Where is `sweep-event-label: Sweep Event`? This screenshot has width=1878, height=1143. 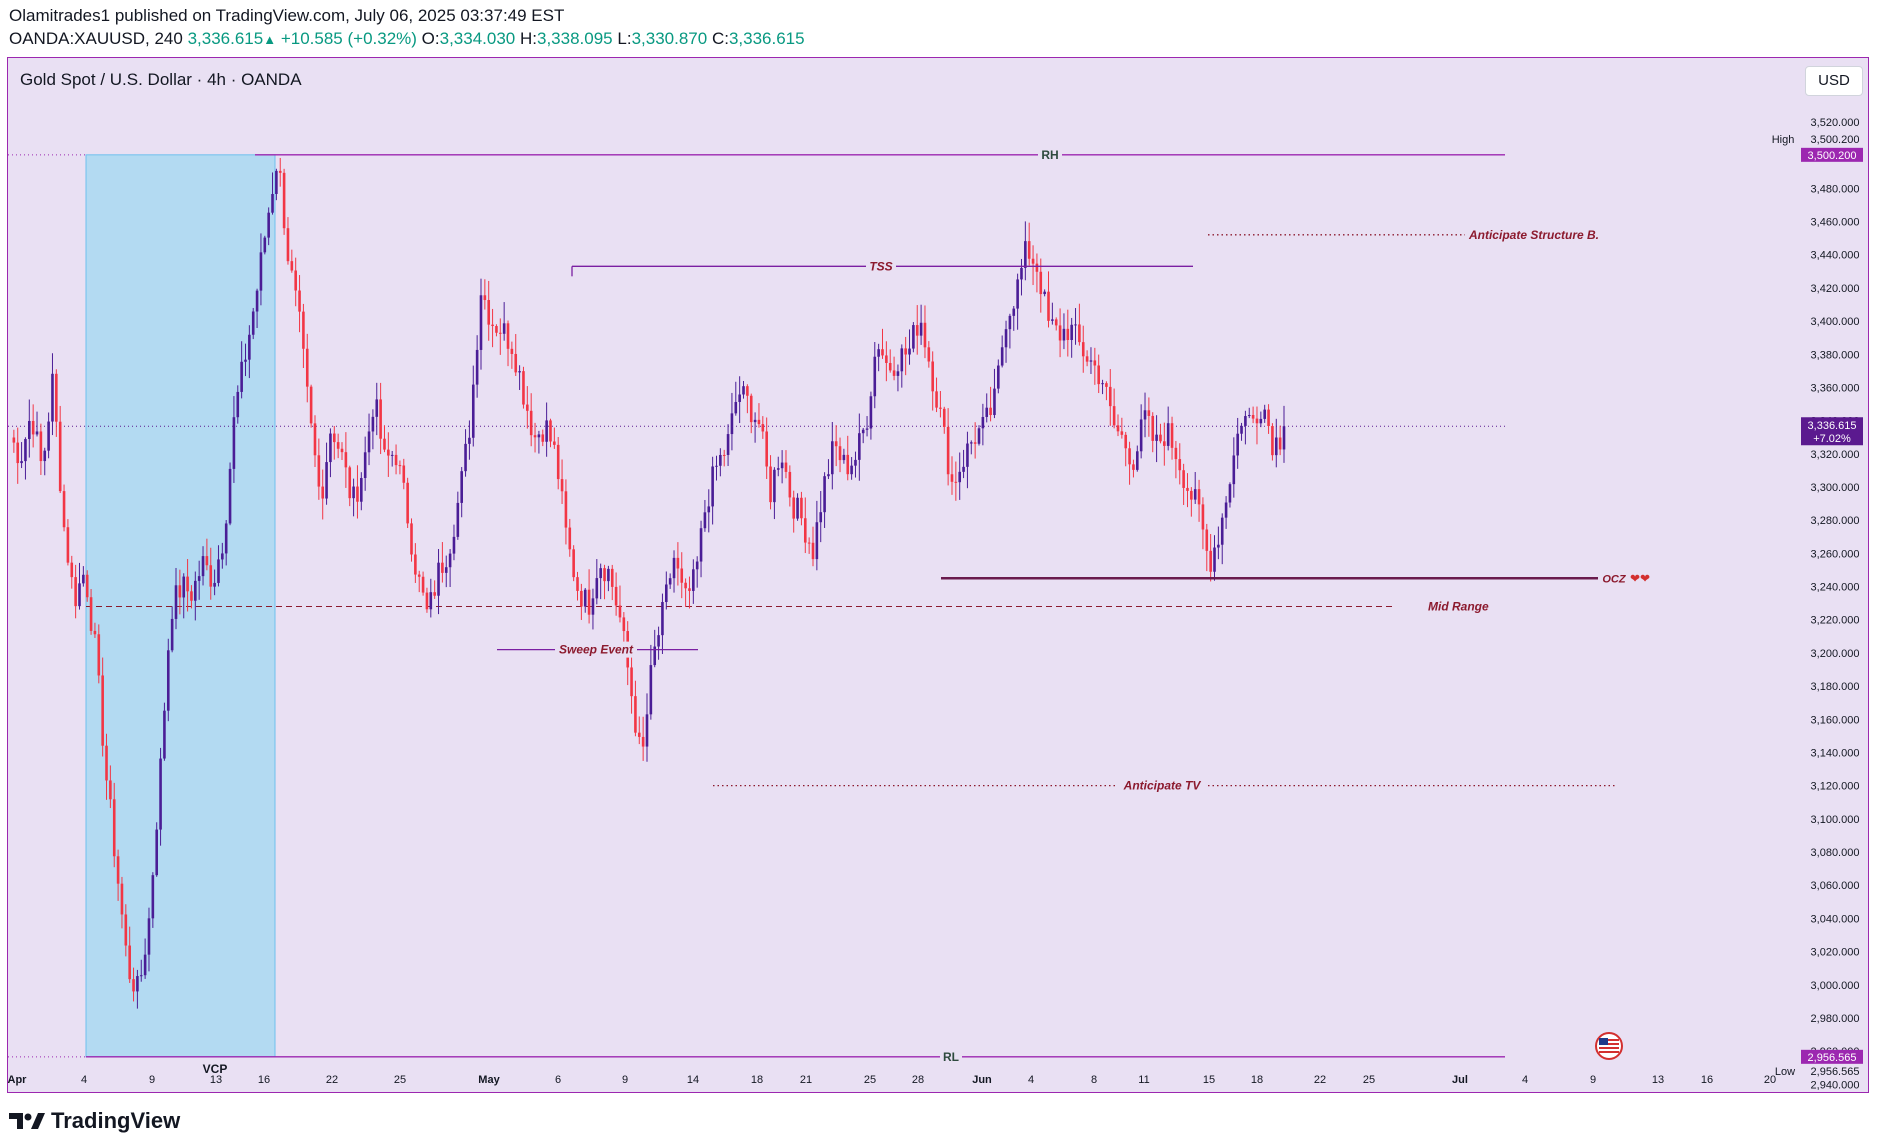 sweep-event-label: Sweep Event is located at coordinates (596, 650).